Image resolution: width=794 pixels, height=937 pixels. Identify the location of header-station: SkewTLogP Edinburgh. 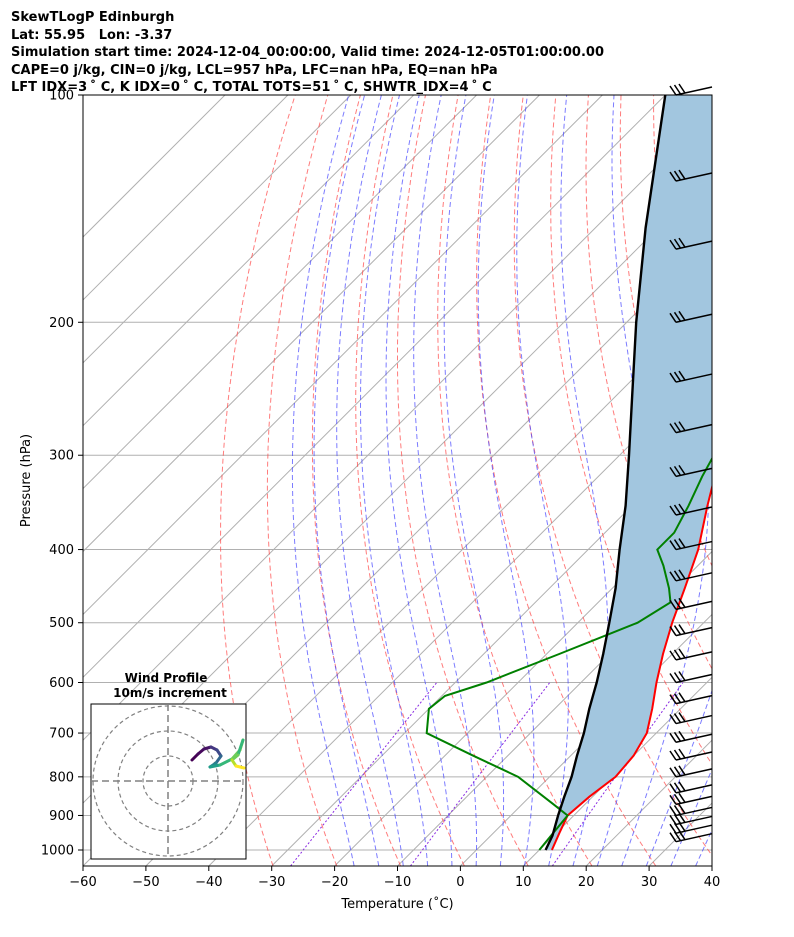
(93, 17).